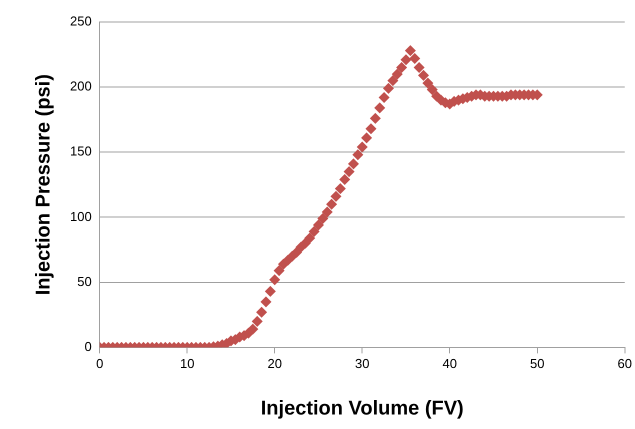 Image resolution: width=635 pixels, height=429 pixels. What do you see at coordinates (625, 363) in the screenshot?
I see `x-tick-label: 60` at bounding box center [625, 363].